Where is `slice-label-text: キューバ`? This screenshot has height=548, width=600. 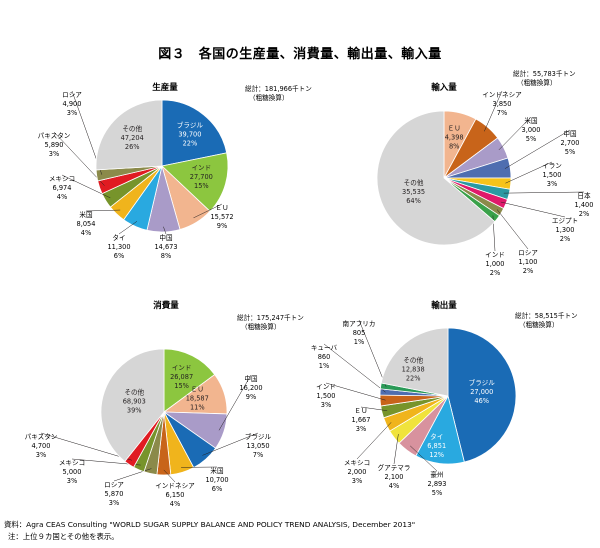 slice-label-text: キューバ is located at coordinates (324, 348).